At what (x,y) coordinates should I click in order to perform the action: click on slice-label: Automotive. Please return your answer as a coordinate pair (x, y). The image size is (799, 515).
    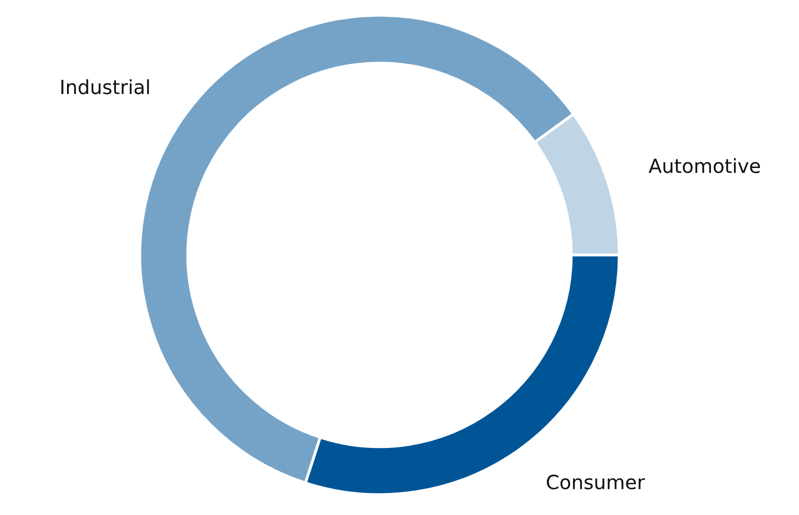
    Looking at the image, I should click on (704, 166).